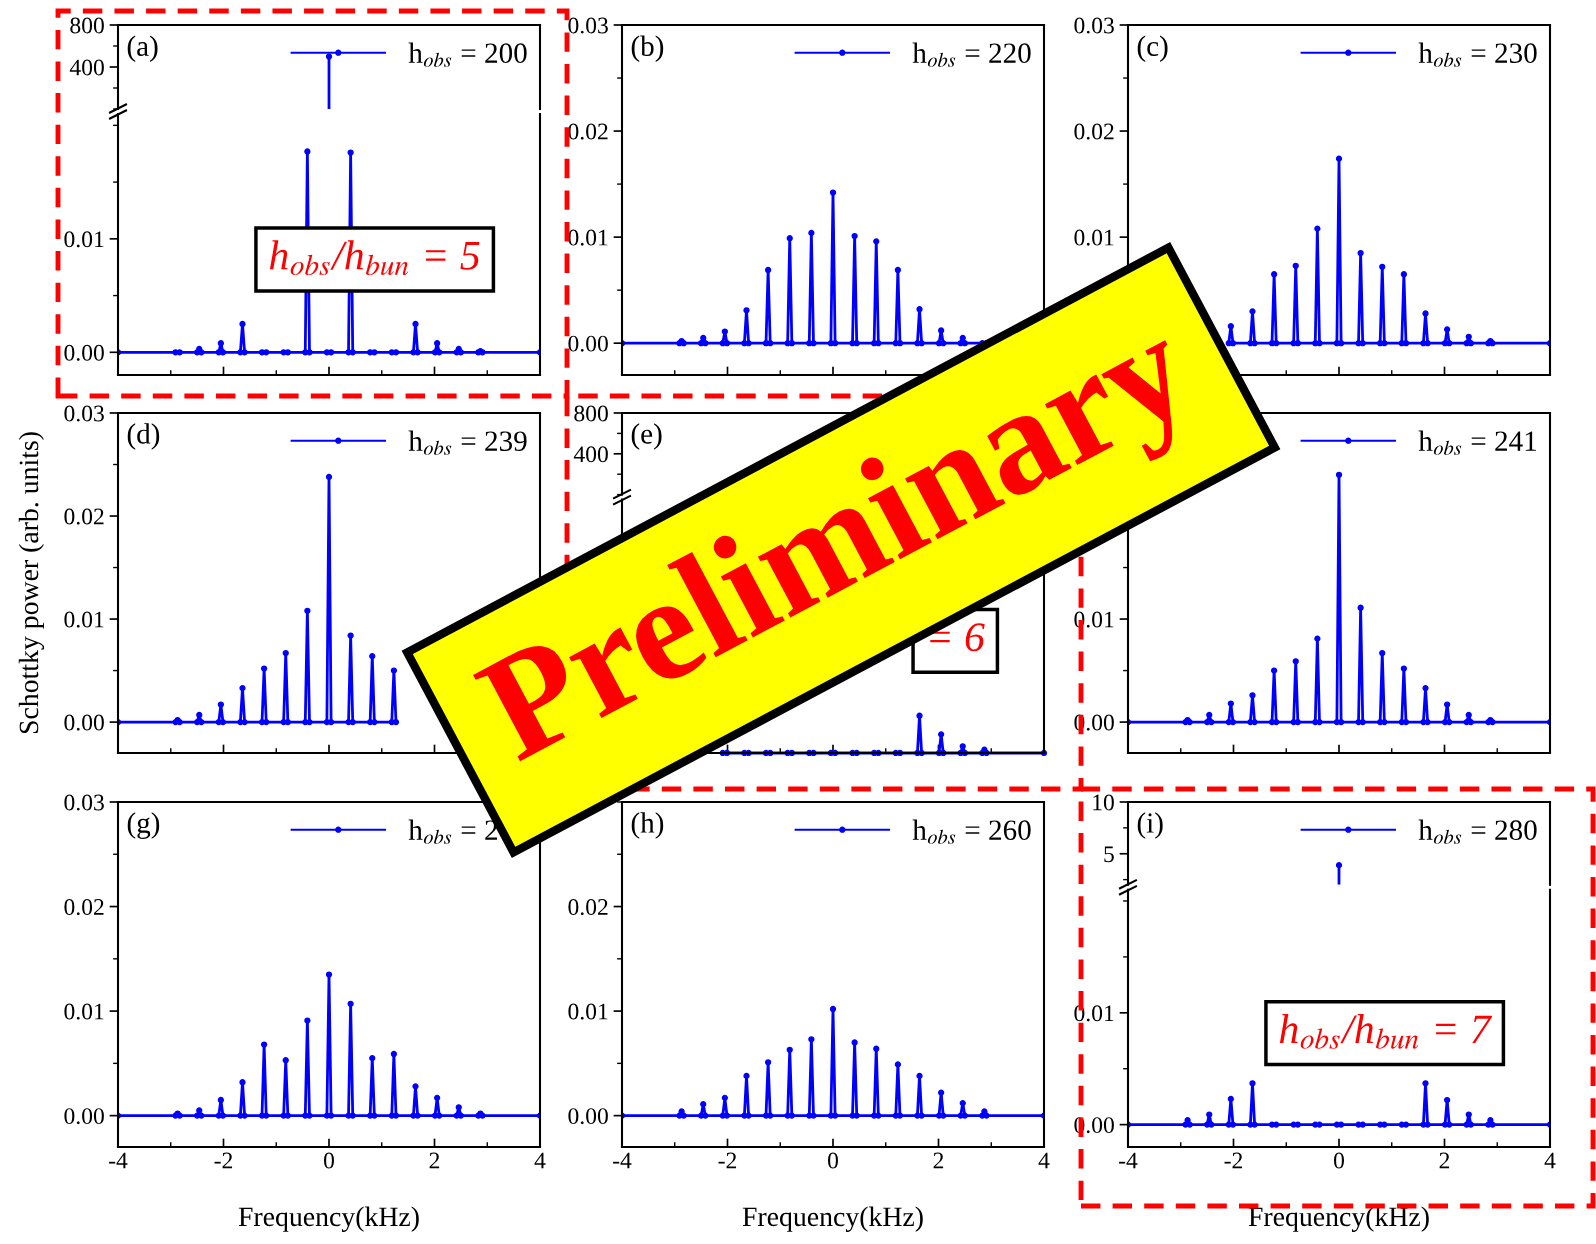 The height and width of the screenshot is (1244, 1596). Describe the element at coordinates (971, 831) in the screenshot. I see `legend-label: h$_{obs}$ = 260` at that location.